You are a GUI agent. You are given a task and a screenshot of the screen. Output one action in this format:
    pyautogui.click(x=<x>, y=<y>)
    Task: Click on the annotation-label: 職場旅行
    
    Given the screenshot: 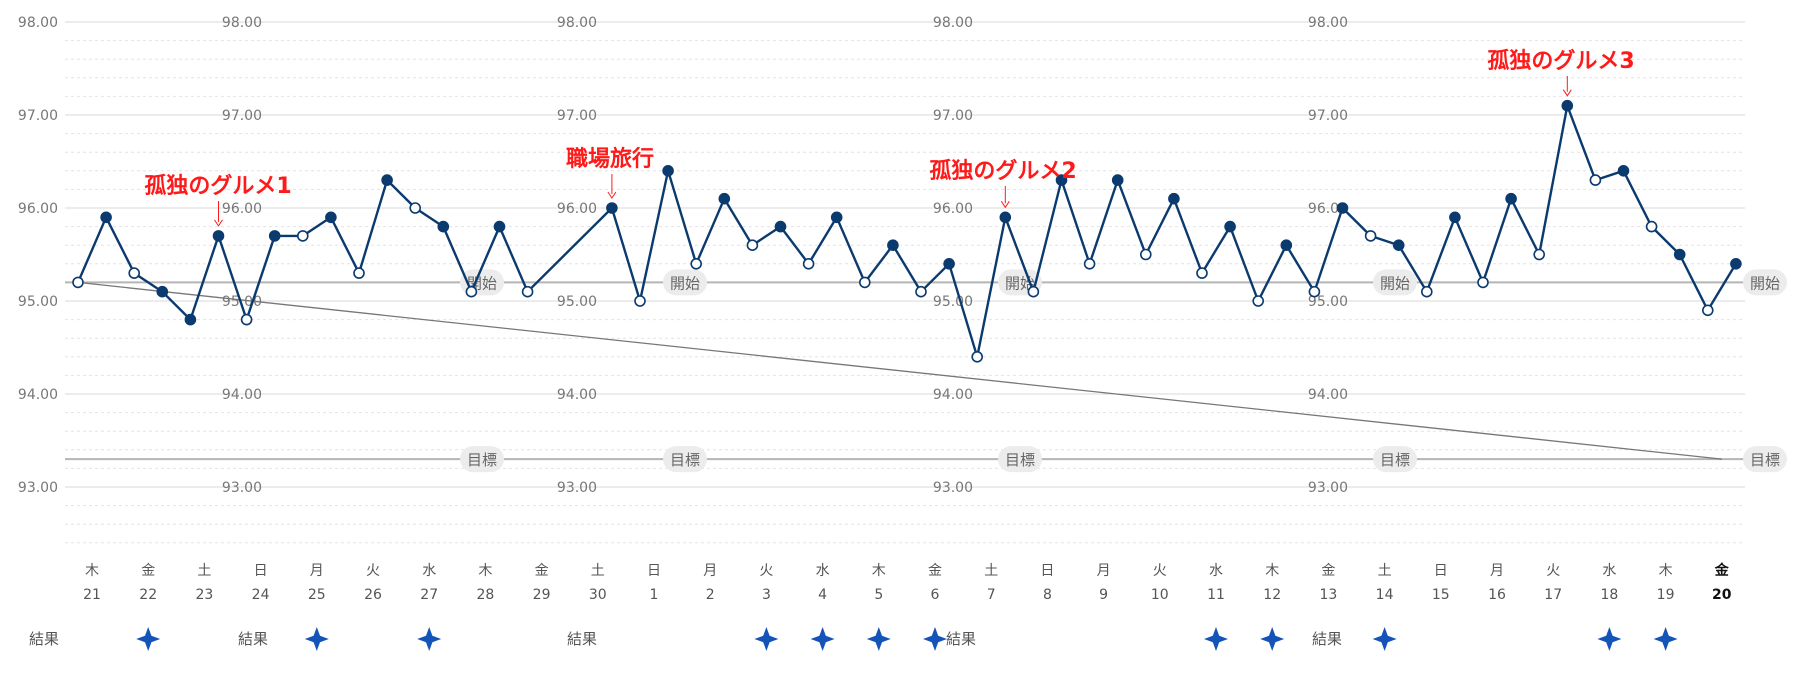 What is the action you would take?
    pyautogui.click(x=610, y=159)
    